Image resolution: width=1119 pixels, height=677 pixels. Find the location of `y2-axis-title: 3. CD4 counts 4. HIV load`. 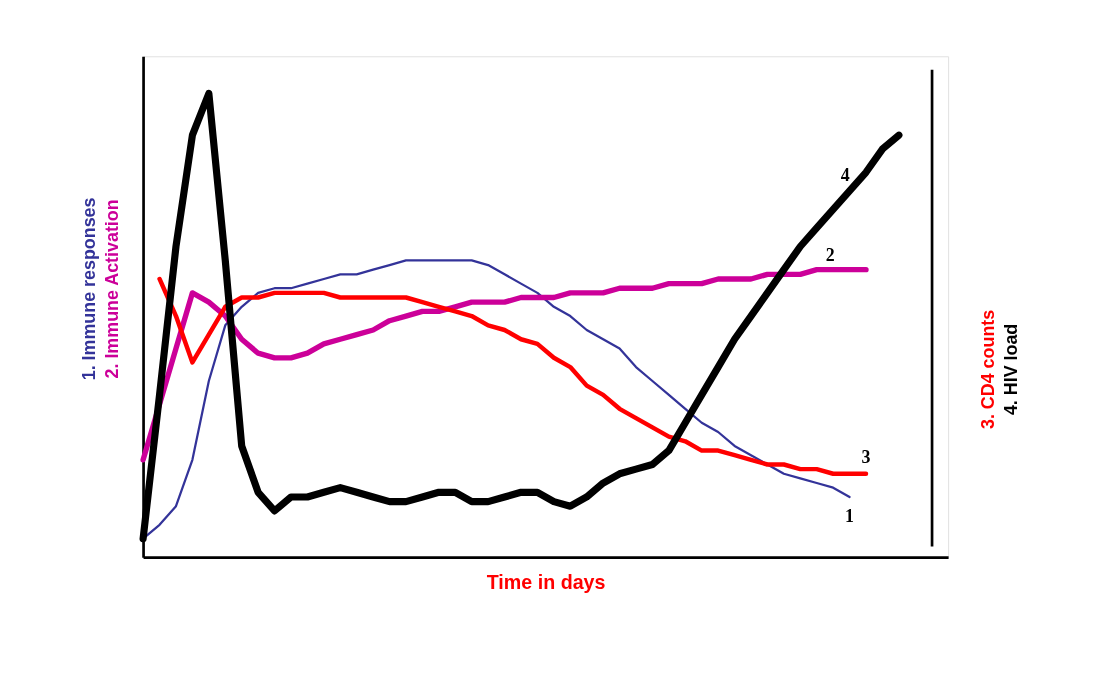

y2-axis-title: 3. CD4 counts 4. HIV load is located at coordinates (999, 369).